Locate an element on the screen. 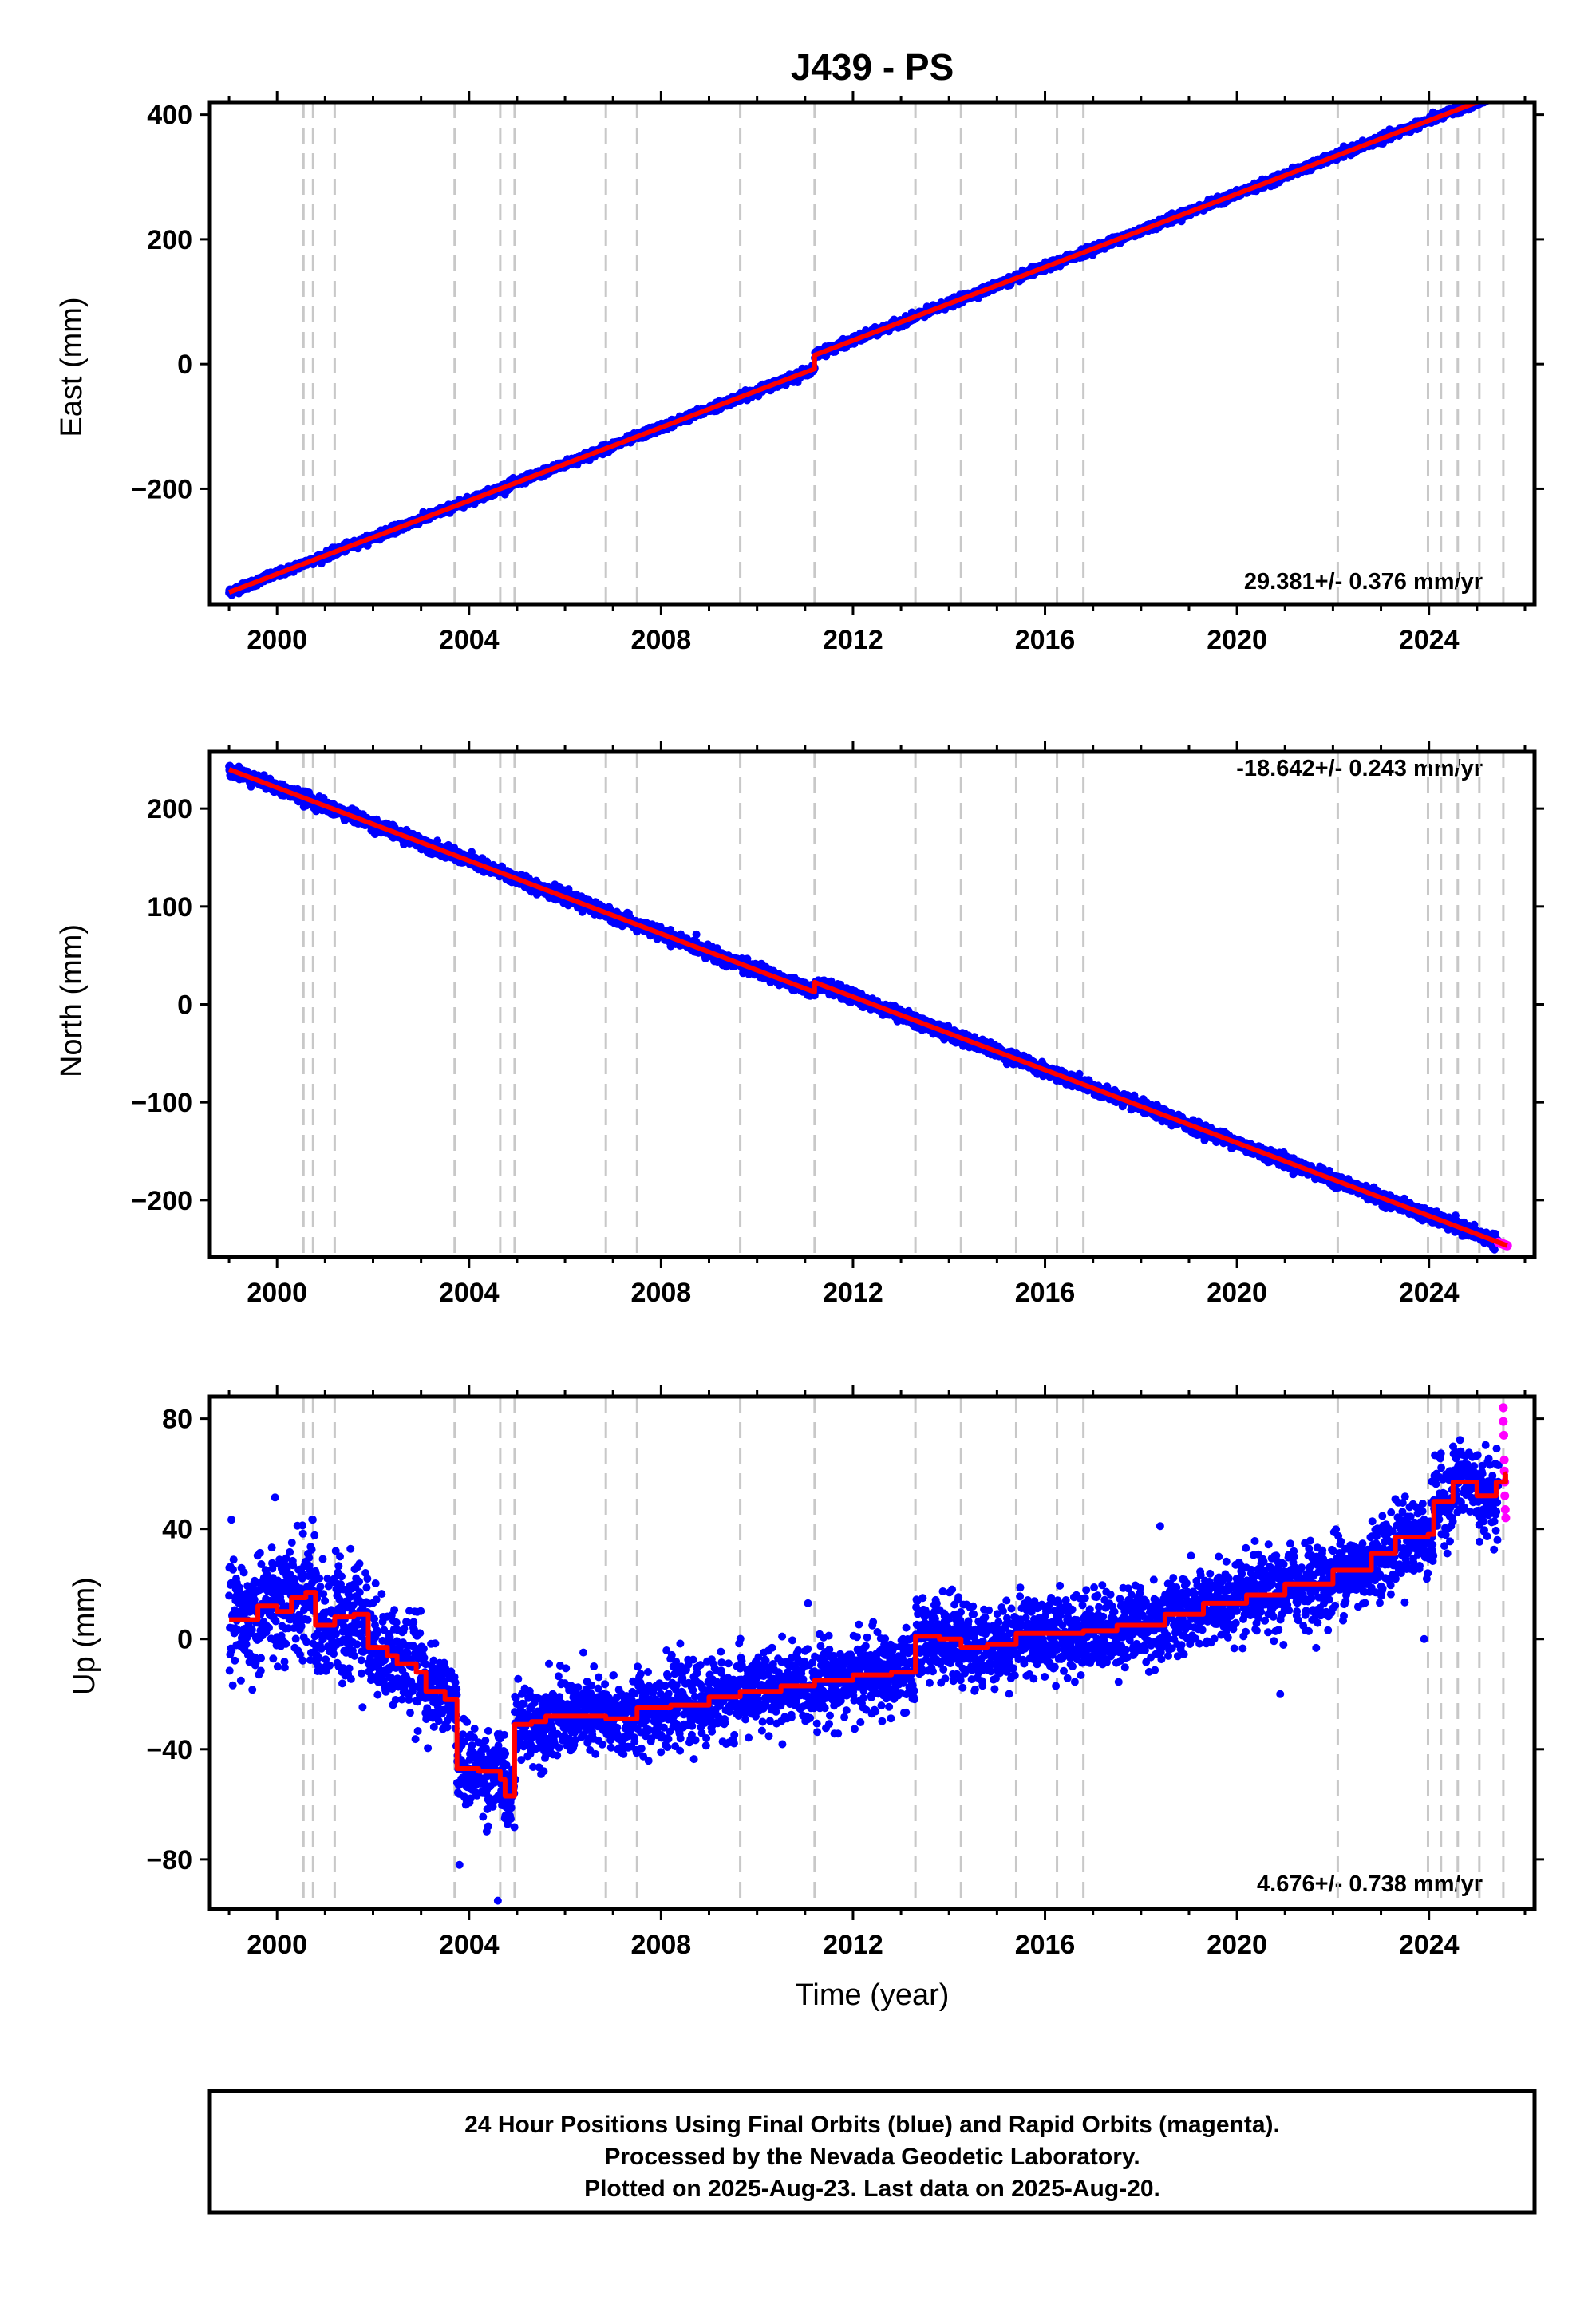 This screenshot has height=2316, width=1596. east-x-tick-label: 2000 is located at coordinates (277, 640).